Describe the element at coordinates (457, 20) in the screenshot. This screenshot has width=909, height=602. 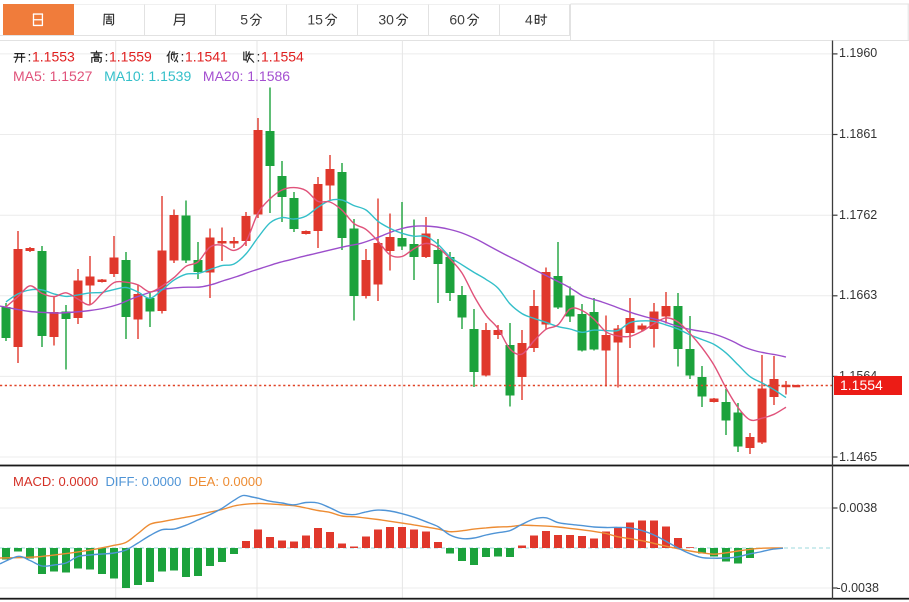
I see `svg-text: 60` at that location.